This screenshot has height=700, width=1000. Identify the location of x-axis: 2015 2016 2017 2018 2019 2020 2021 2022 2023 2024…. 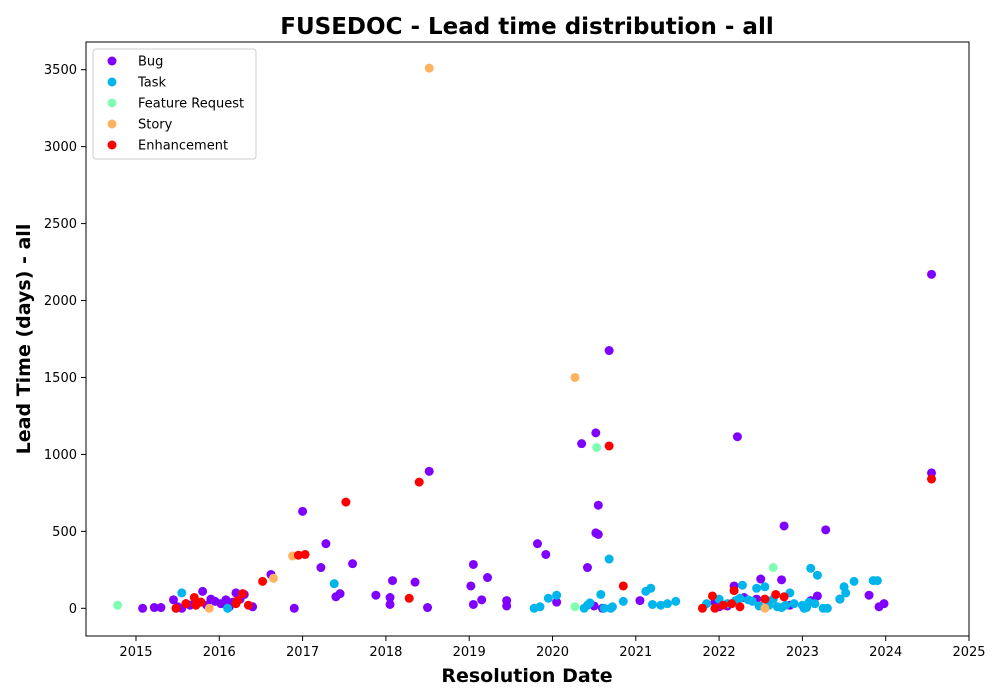
(552, 648).